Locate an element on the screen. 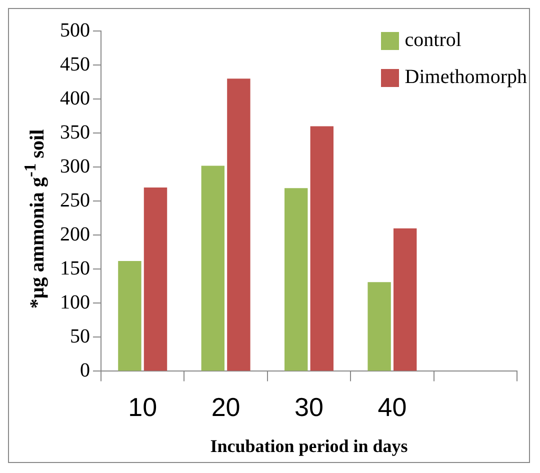 The width and height of the screenshot is (540, 473). legend-label: Dimethomorph is located at coordinates (465, 77).